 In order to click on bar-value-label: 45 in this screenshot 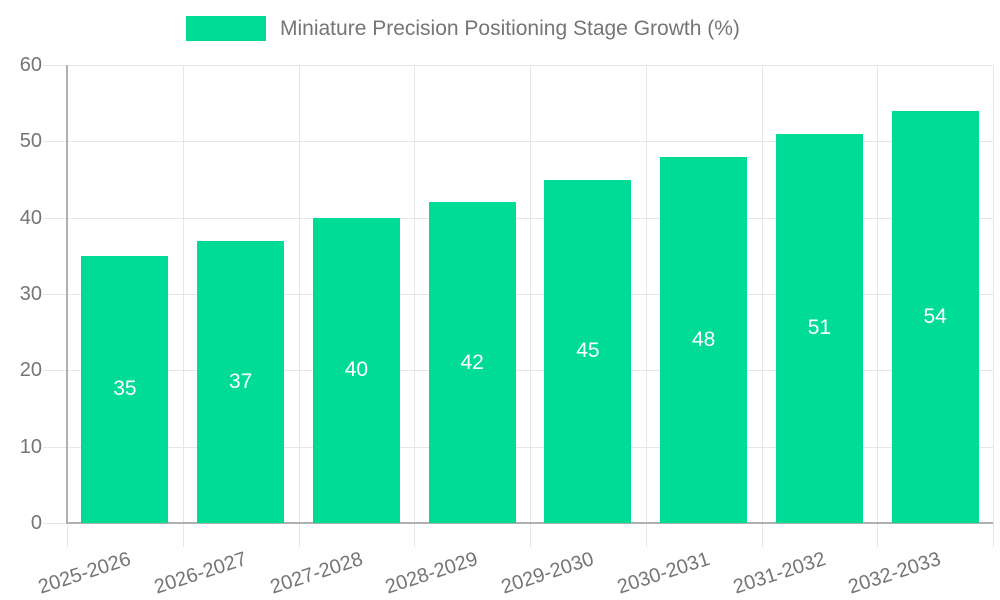, I will do `click(588, 351)`.